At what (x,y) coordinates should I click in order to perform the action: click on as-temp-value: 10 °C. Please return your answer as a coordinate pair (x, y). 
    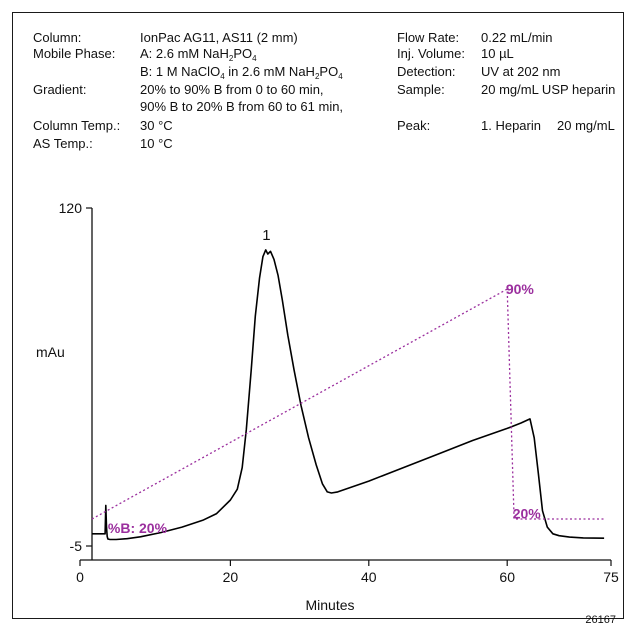
    Looking at the image, I should click on (156, 143).